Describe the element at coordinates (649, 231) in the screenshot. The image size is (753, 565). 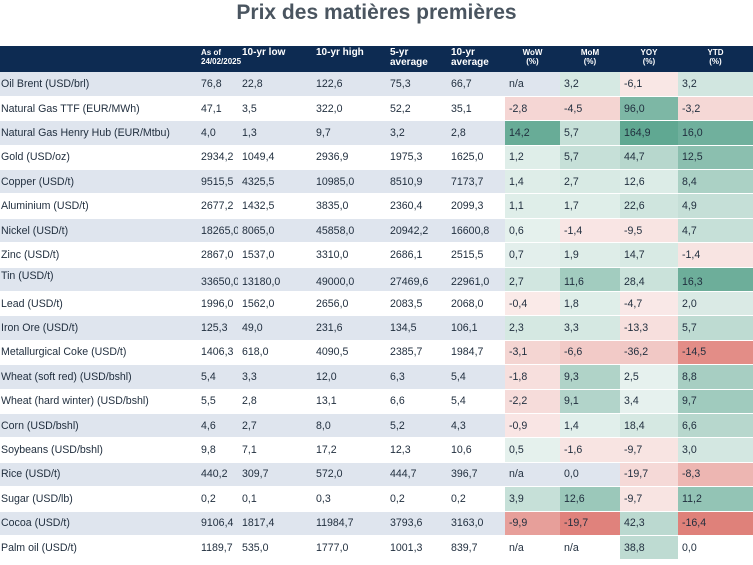
I see `cell-yoy: -9,5` at that location.